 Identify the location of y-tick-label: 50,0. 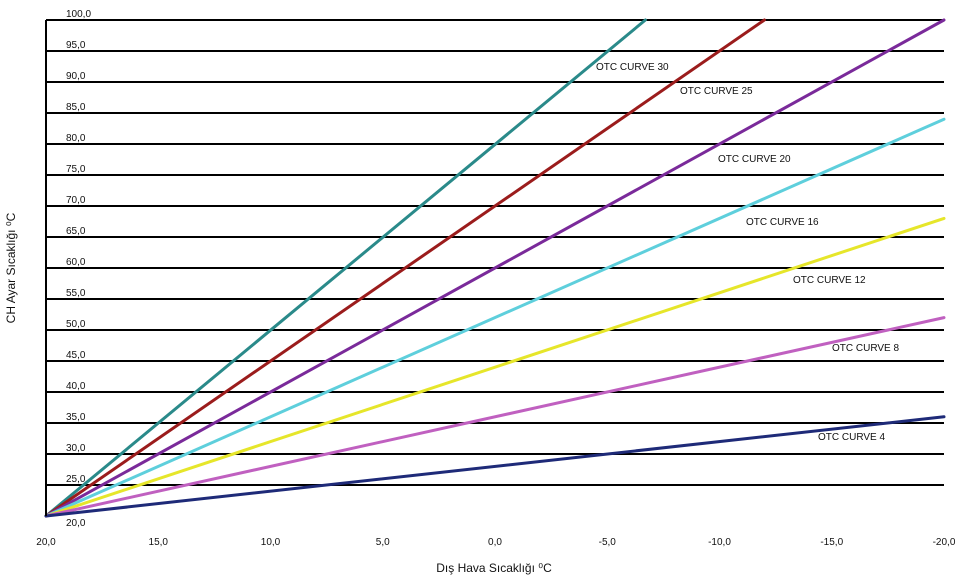
(76, 324).